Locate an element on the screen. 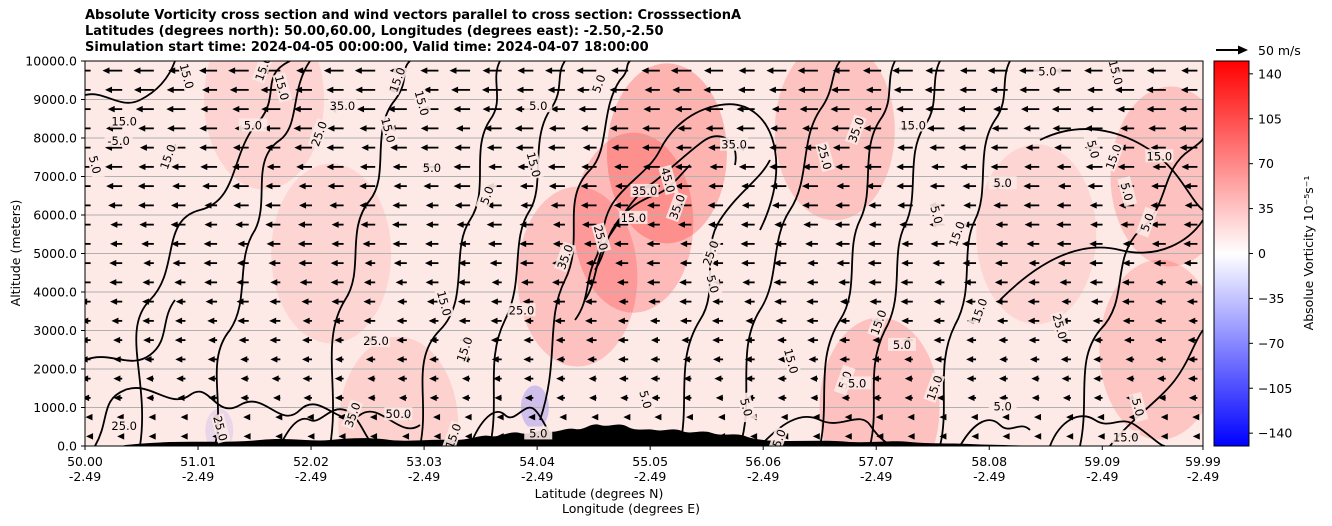 This screenshot has width=1332, height=526. contour-label: 35.0 is located at coordinates (644, 190).